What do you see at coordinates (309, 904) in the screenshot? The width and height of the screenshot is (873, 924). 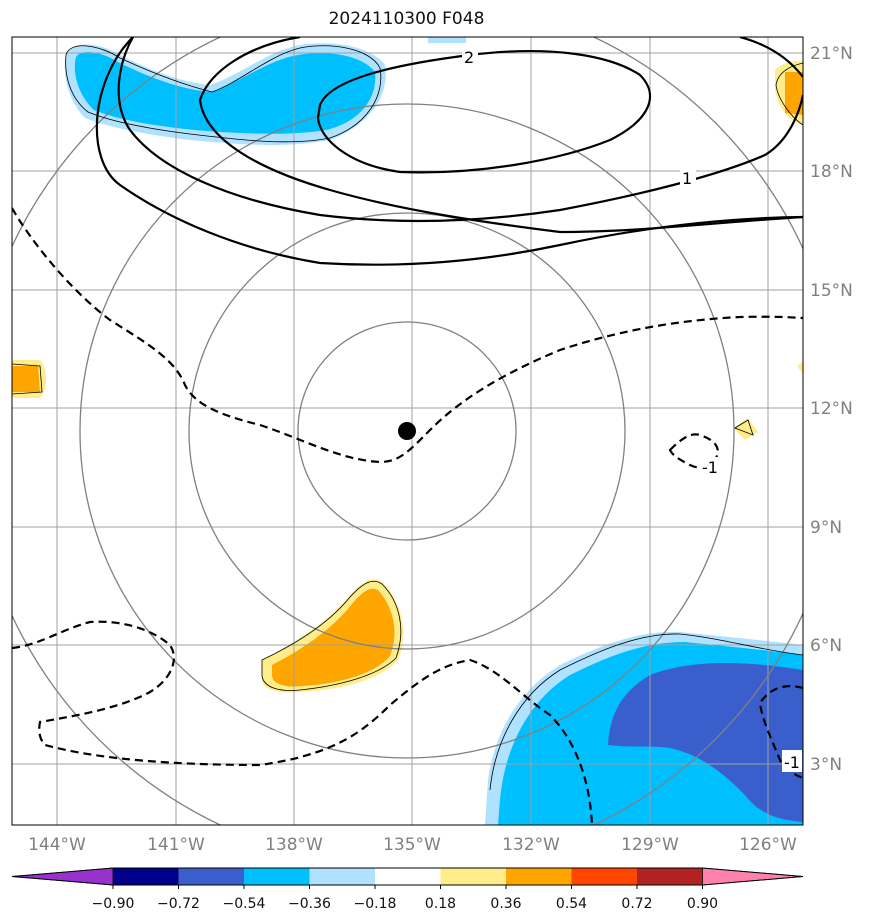 I see `colorbar-tick-label: −0.36` at bounding box center [309, 904].